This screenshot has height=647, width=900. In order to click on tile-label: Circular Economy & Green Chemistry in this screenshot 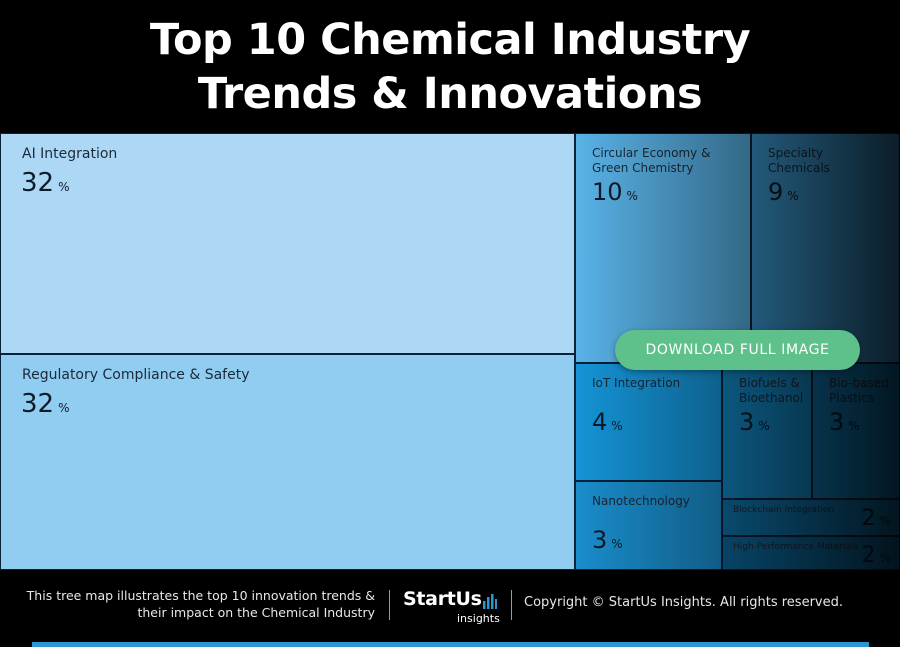, I will do `click(651, 160)`.